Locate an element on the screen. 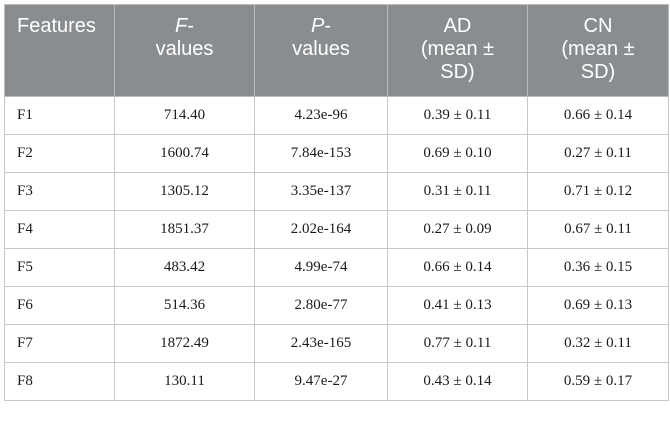 This screenshot has height=444, width=670. cell-f-value: 1851.37 is located at coordinates (184, 229).